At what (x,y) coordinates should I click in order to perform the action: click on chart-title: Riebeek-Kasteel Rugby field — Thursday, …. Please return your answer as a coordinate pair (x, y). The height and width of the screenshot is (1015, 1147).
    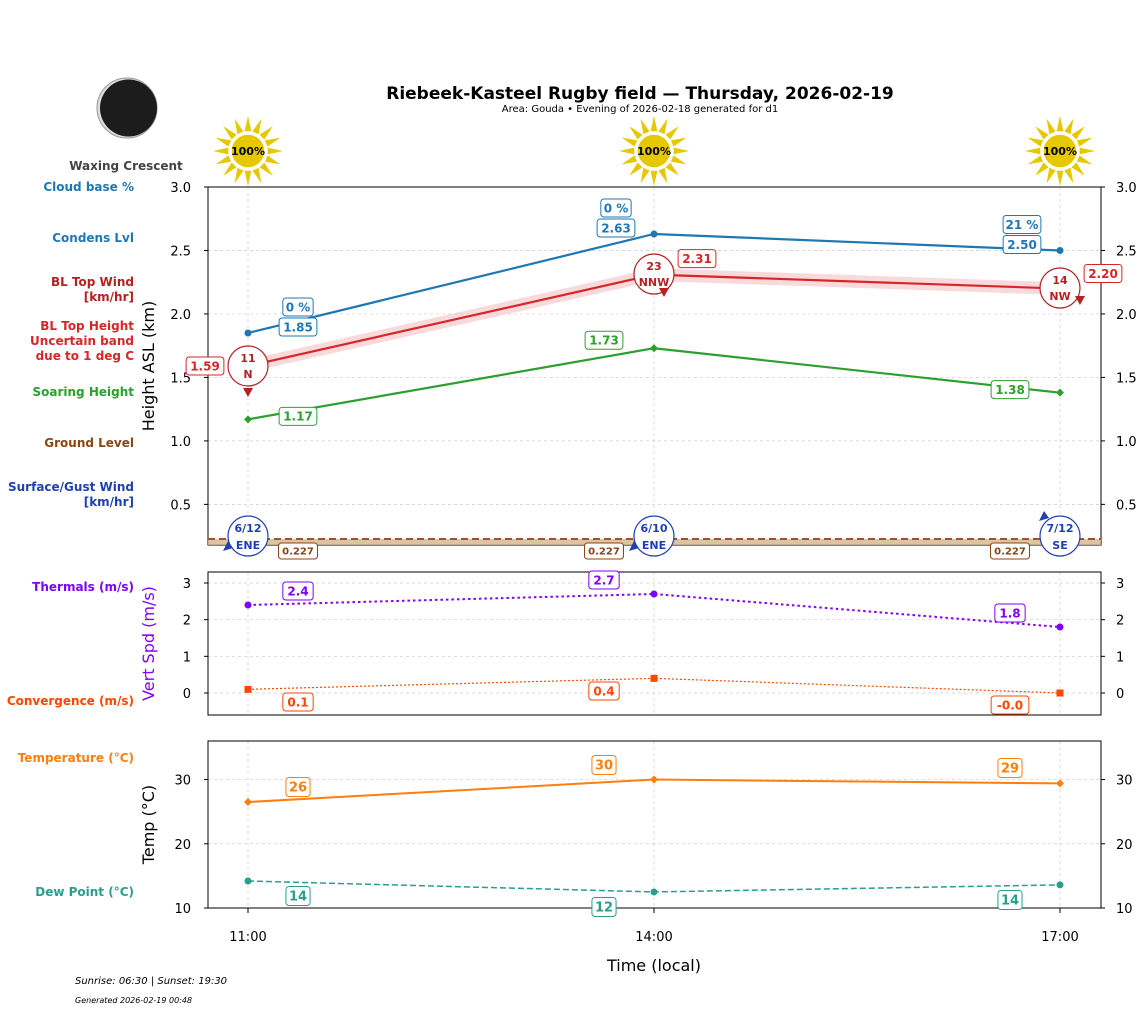
    Looking at the image, I should click on (640, 94).